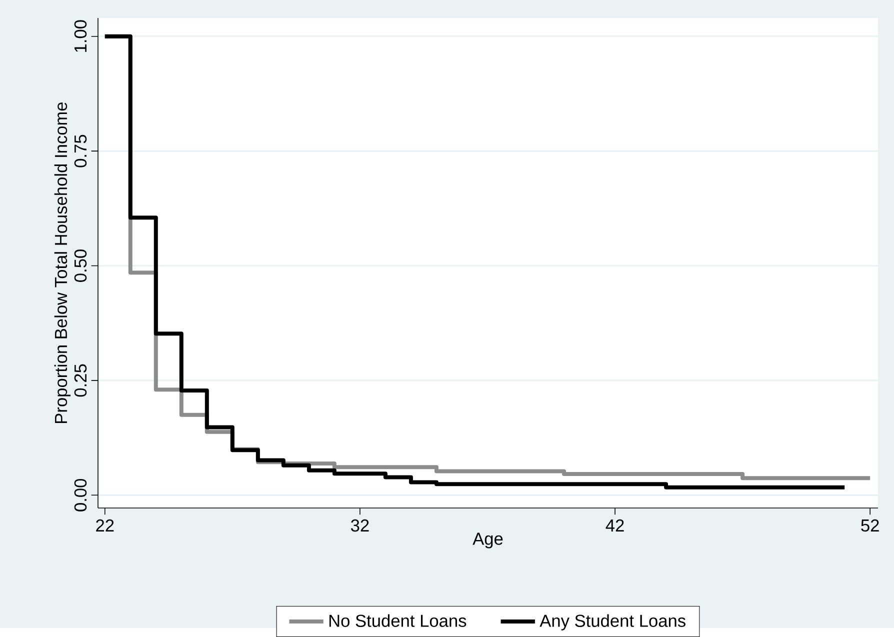  What do you see at coordinates (397, 620) in the screenshot?
I see `legend-label: No Student Loans` at bounding box center [397, 620].